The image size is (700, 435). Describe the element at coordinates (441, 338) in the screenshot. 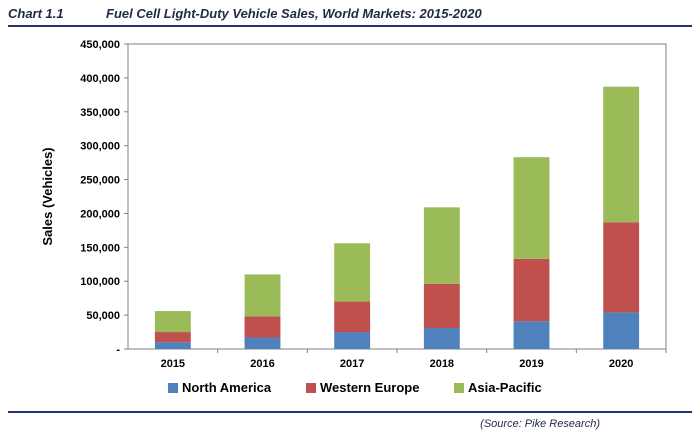

I see `bar-north-america-2018` at that location.